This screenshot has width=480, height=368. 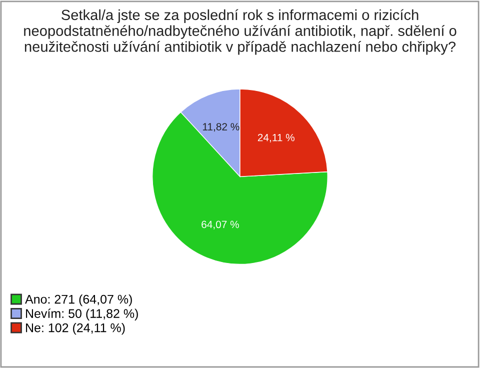 What do you see at coordinates (82, 314) in the screenshot?
I see `legend-label: Nevím: 50 (11,82 %)` at bounding box center [82, 314].